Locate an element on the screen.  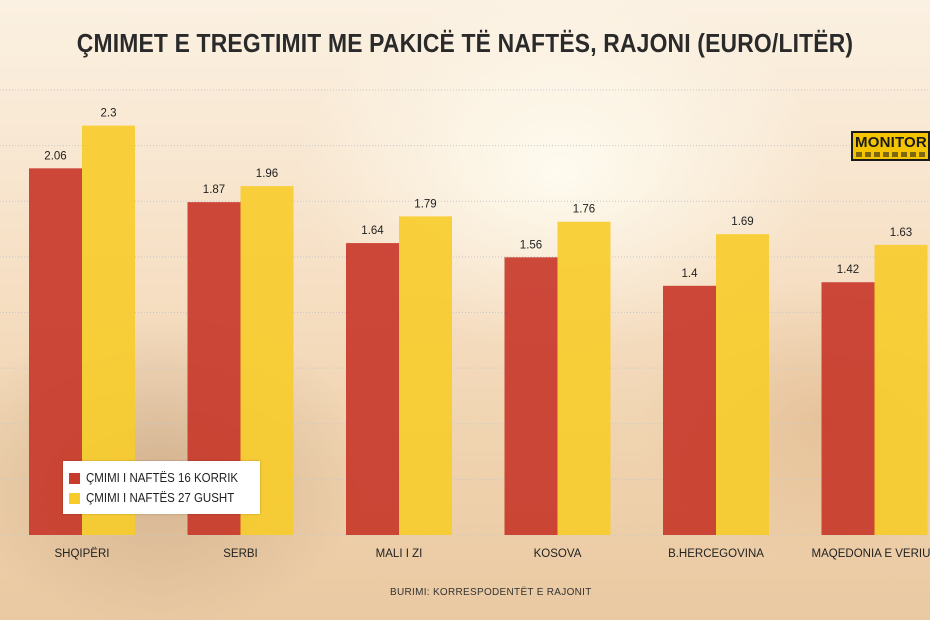
legend-swatch-series2 is located at coordinates (74, 498).